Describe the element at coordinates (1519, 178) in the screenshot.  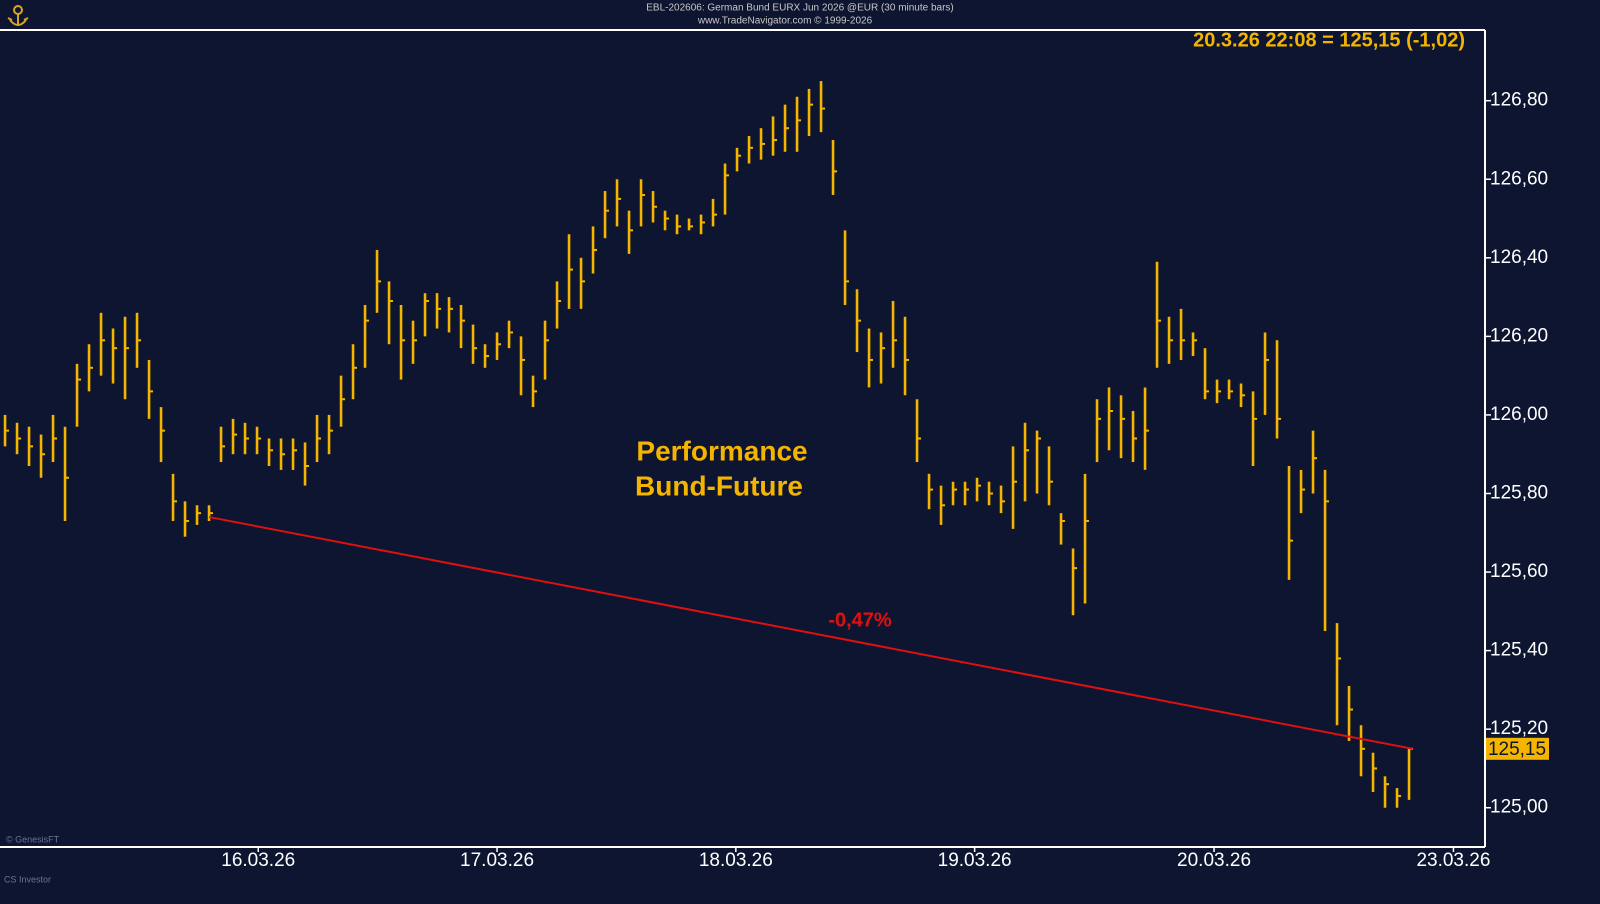
I see `y-tick-label: 126,60` at that location.